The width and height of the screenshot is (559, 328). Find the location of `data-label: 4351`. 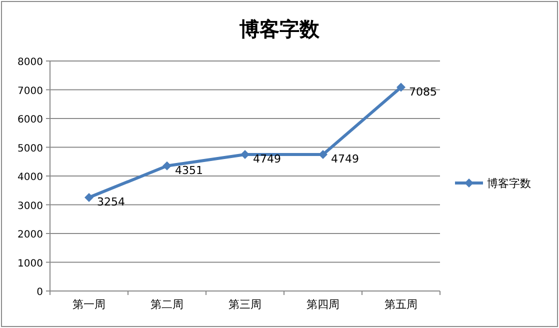

data-label: 4351 is located at coordinates (189, 170).